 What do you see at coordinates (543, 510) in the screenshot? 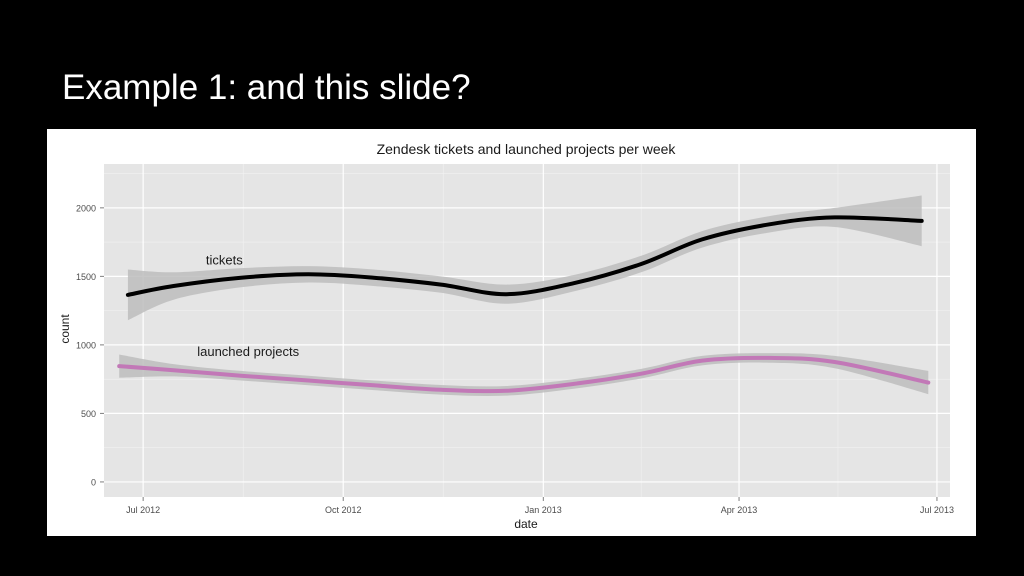
I see `x-tick-label: Jan 2013` at bounding box center [543, 510].